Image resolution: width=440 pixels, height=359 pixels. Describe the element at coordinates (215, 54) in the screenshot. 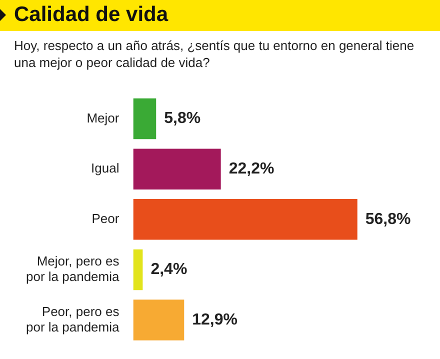

I see `chart-subtitle: Hoy, respecto a un año atrás, ¿sentís que tu entorno en general tiene una mejor o peor calidad de vida?` at that location.